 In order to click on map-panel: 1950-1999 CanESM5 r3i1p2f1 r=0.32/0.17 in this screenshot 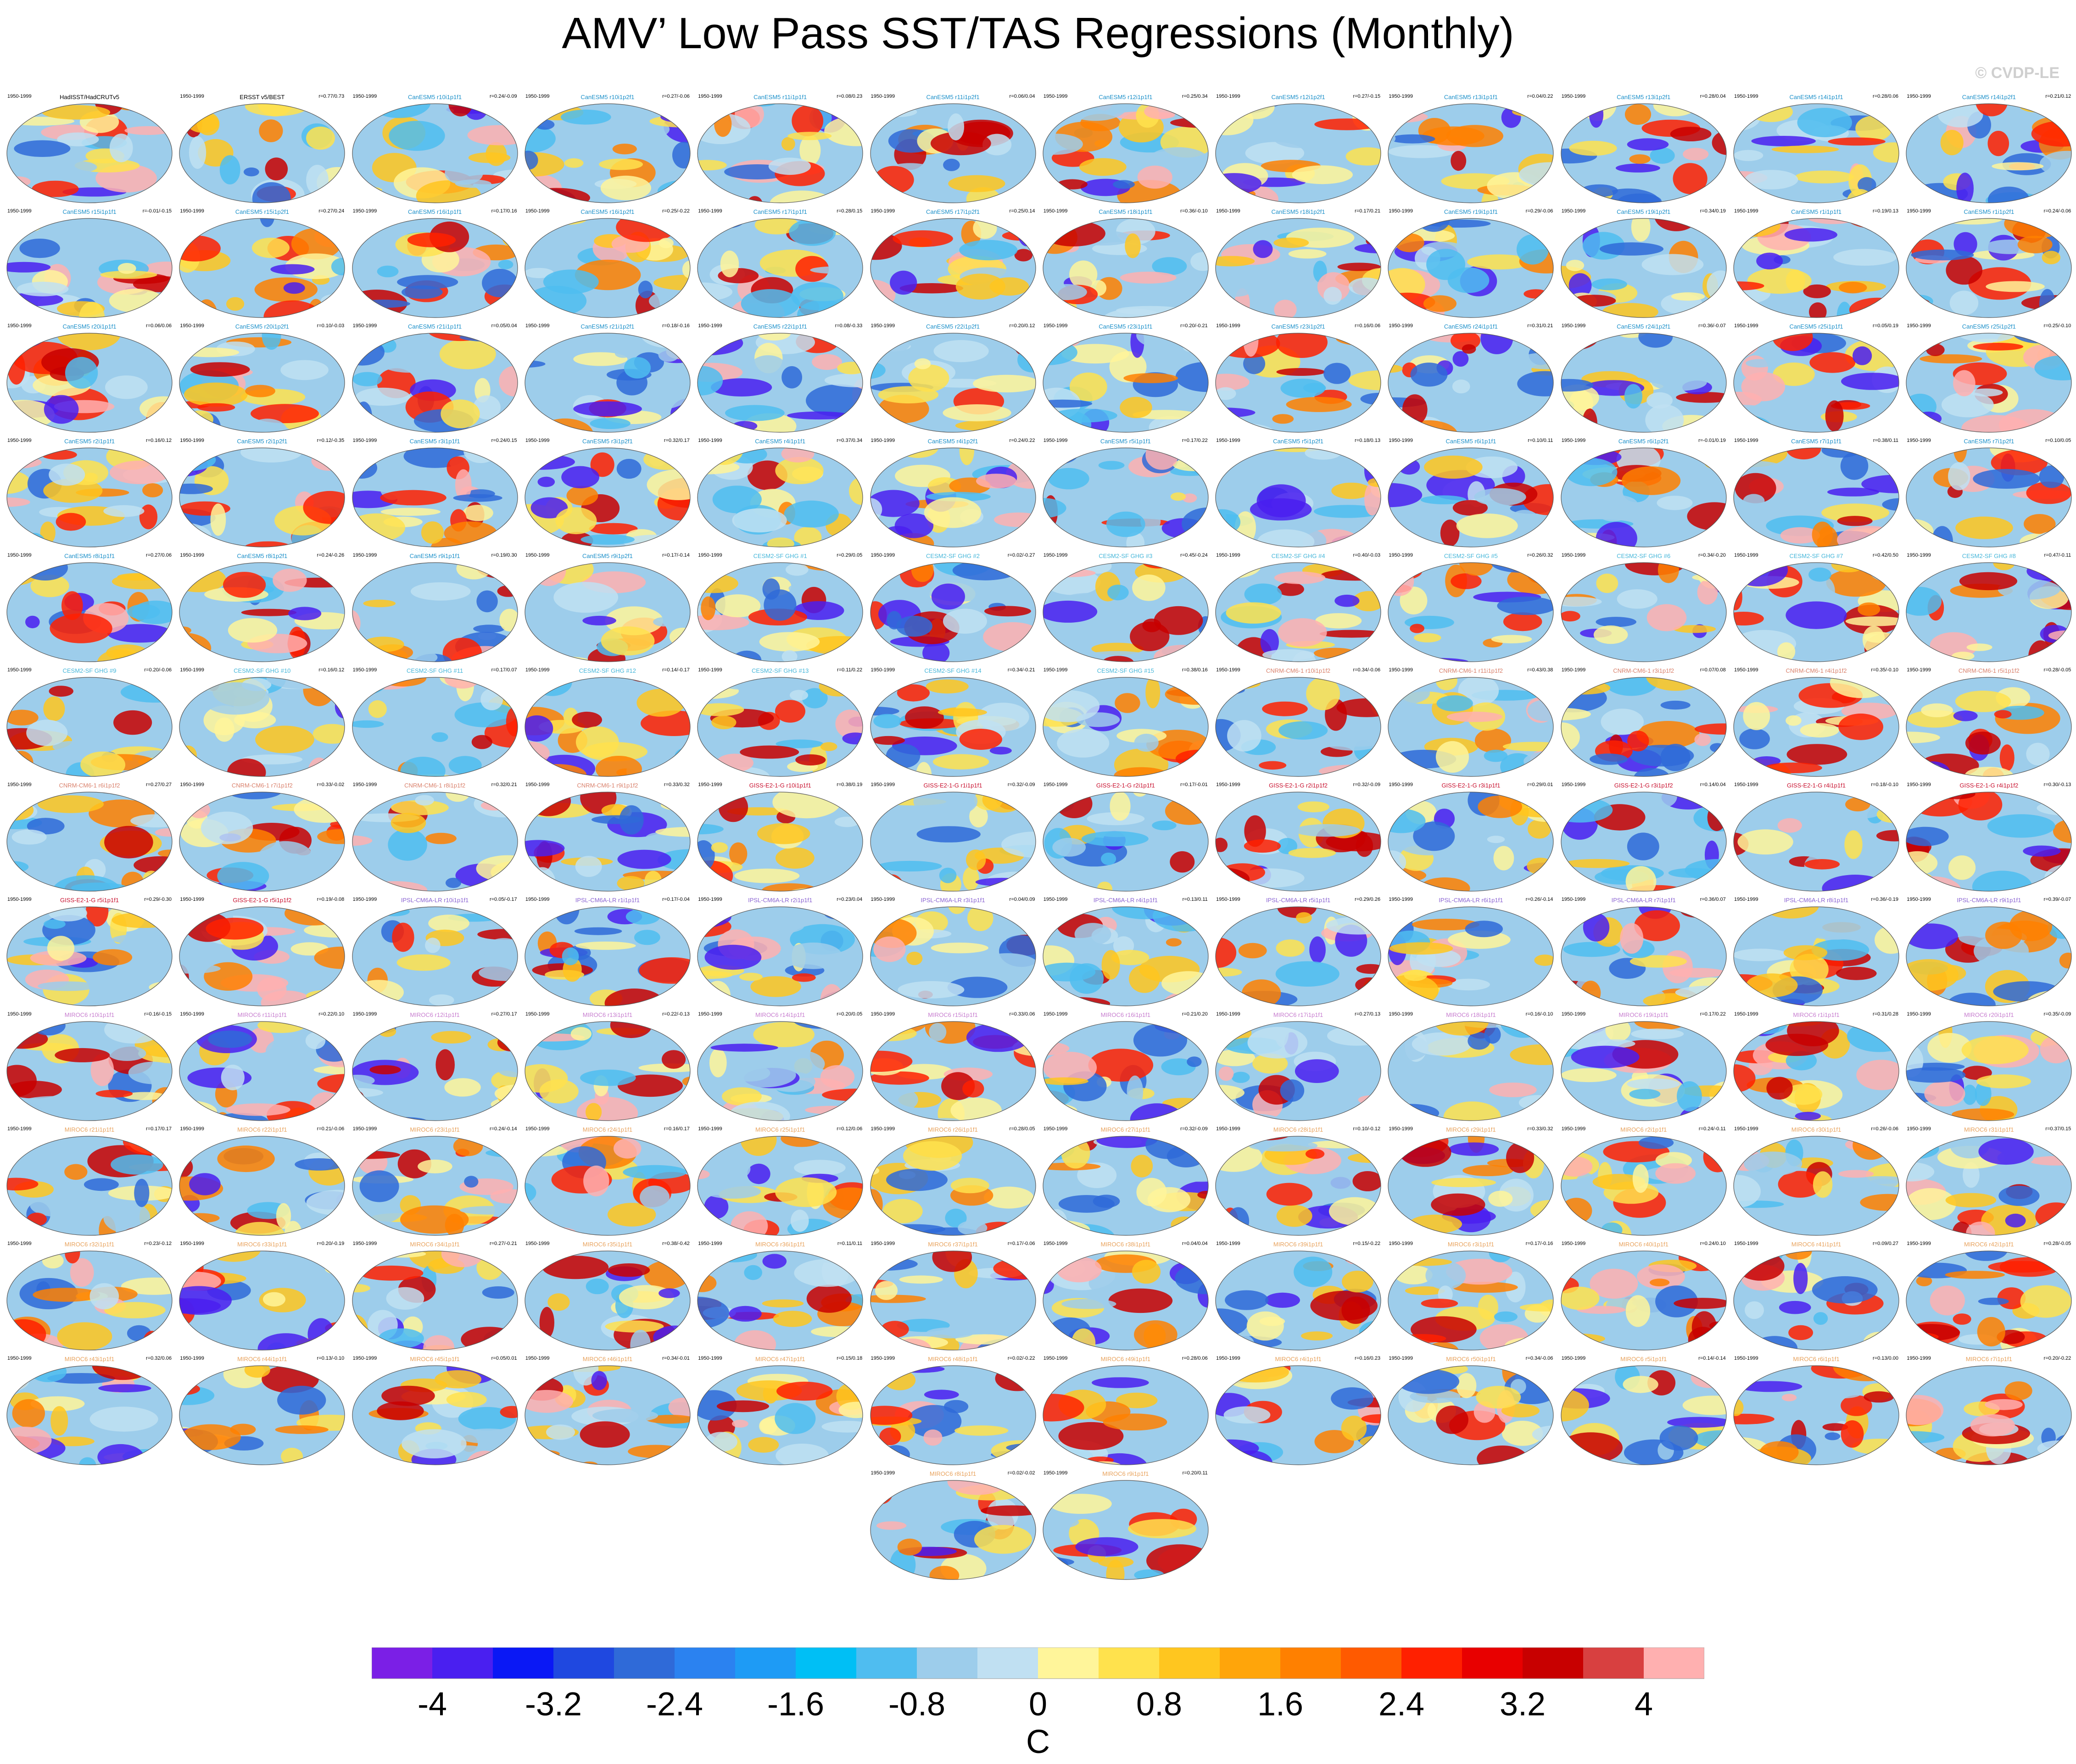, I will do `click(607, 493)`.